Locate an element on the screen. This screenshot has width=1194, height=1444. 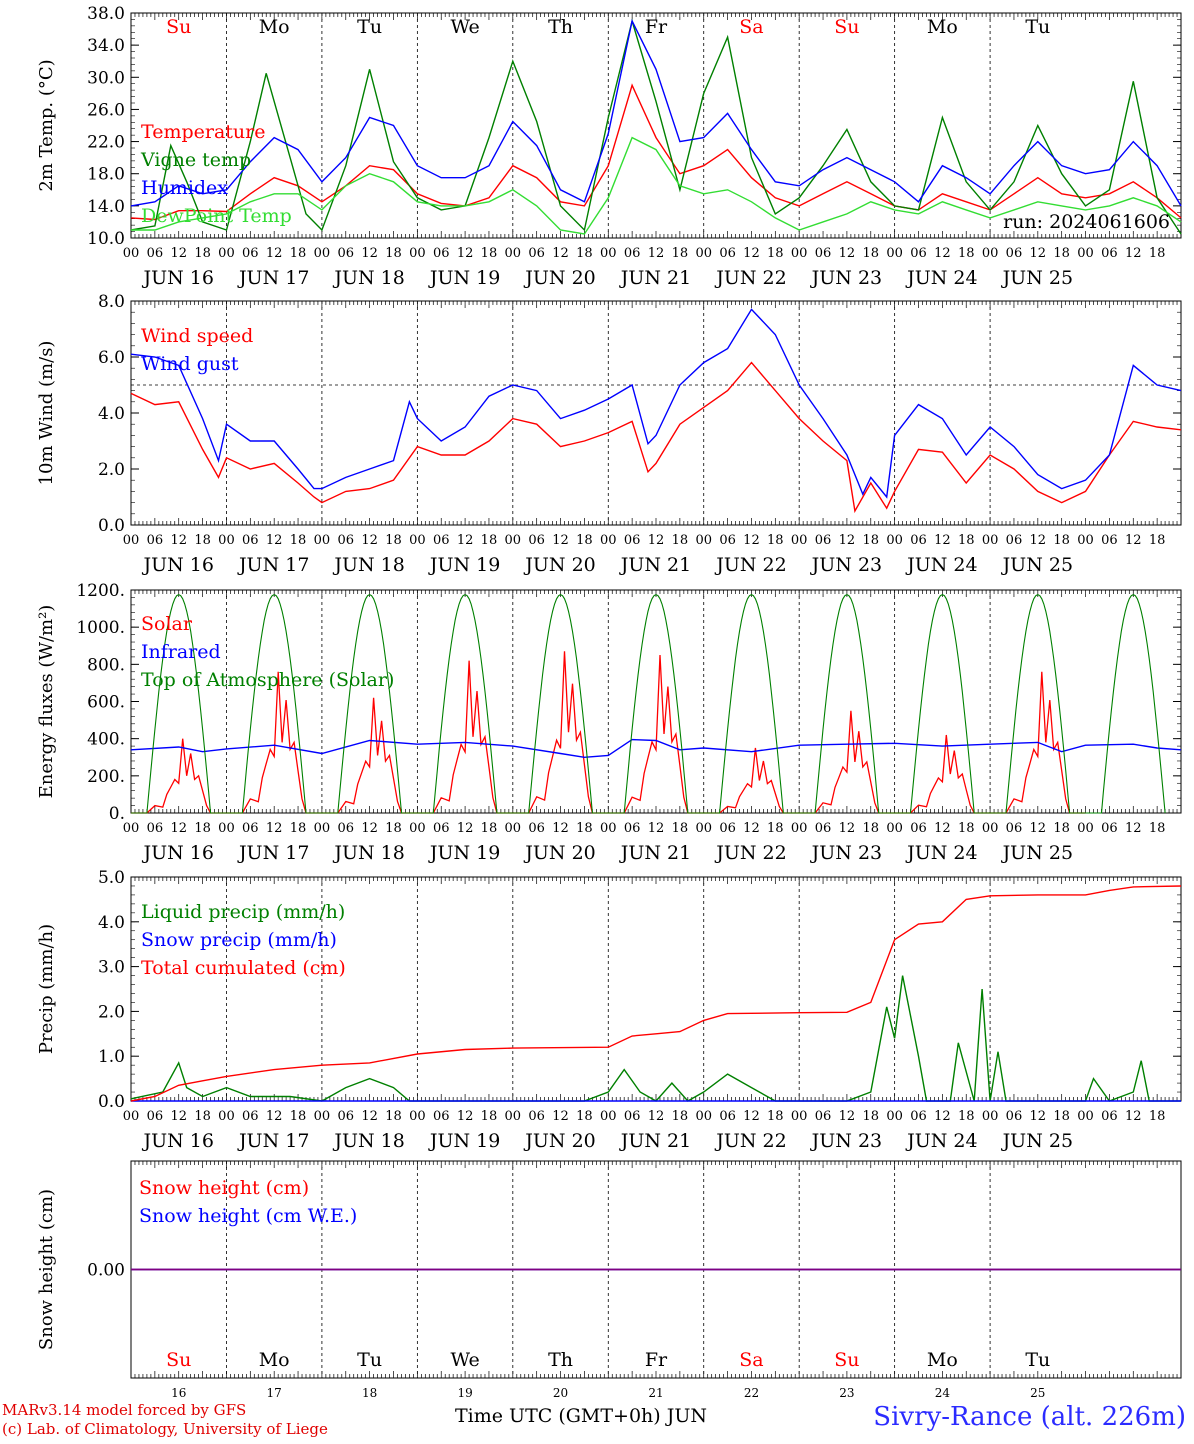
weekday-label-bottom: Sa is located at coordinates (751, 1360).